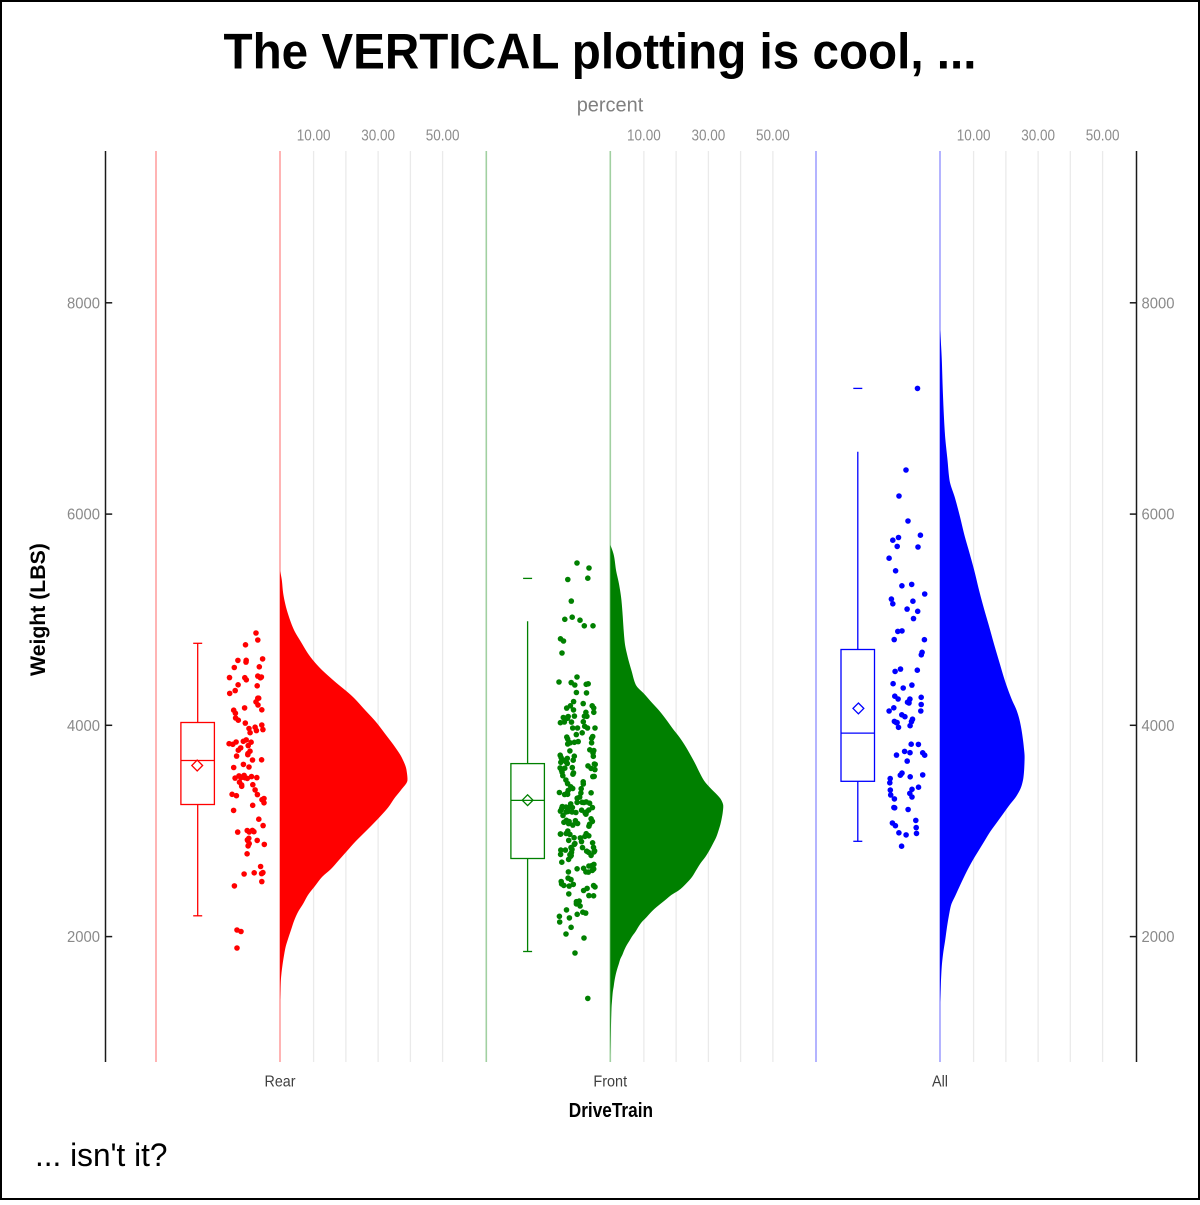 This screenshot has width=1200, height=1205. I want to click on svg-text: DriveTrain, so click(611, 1111).